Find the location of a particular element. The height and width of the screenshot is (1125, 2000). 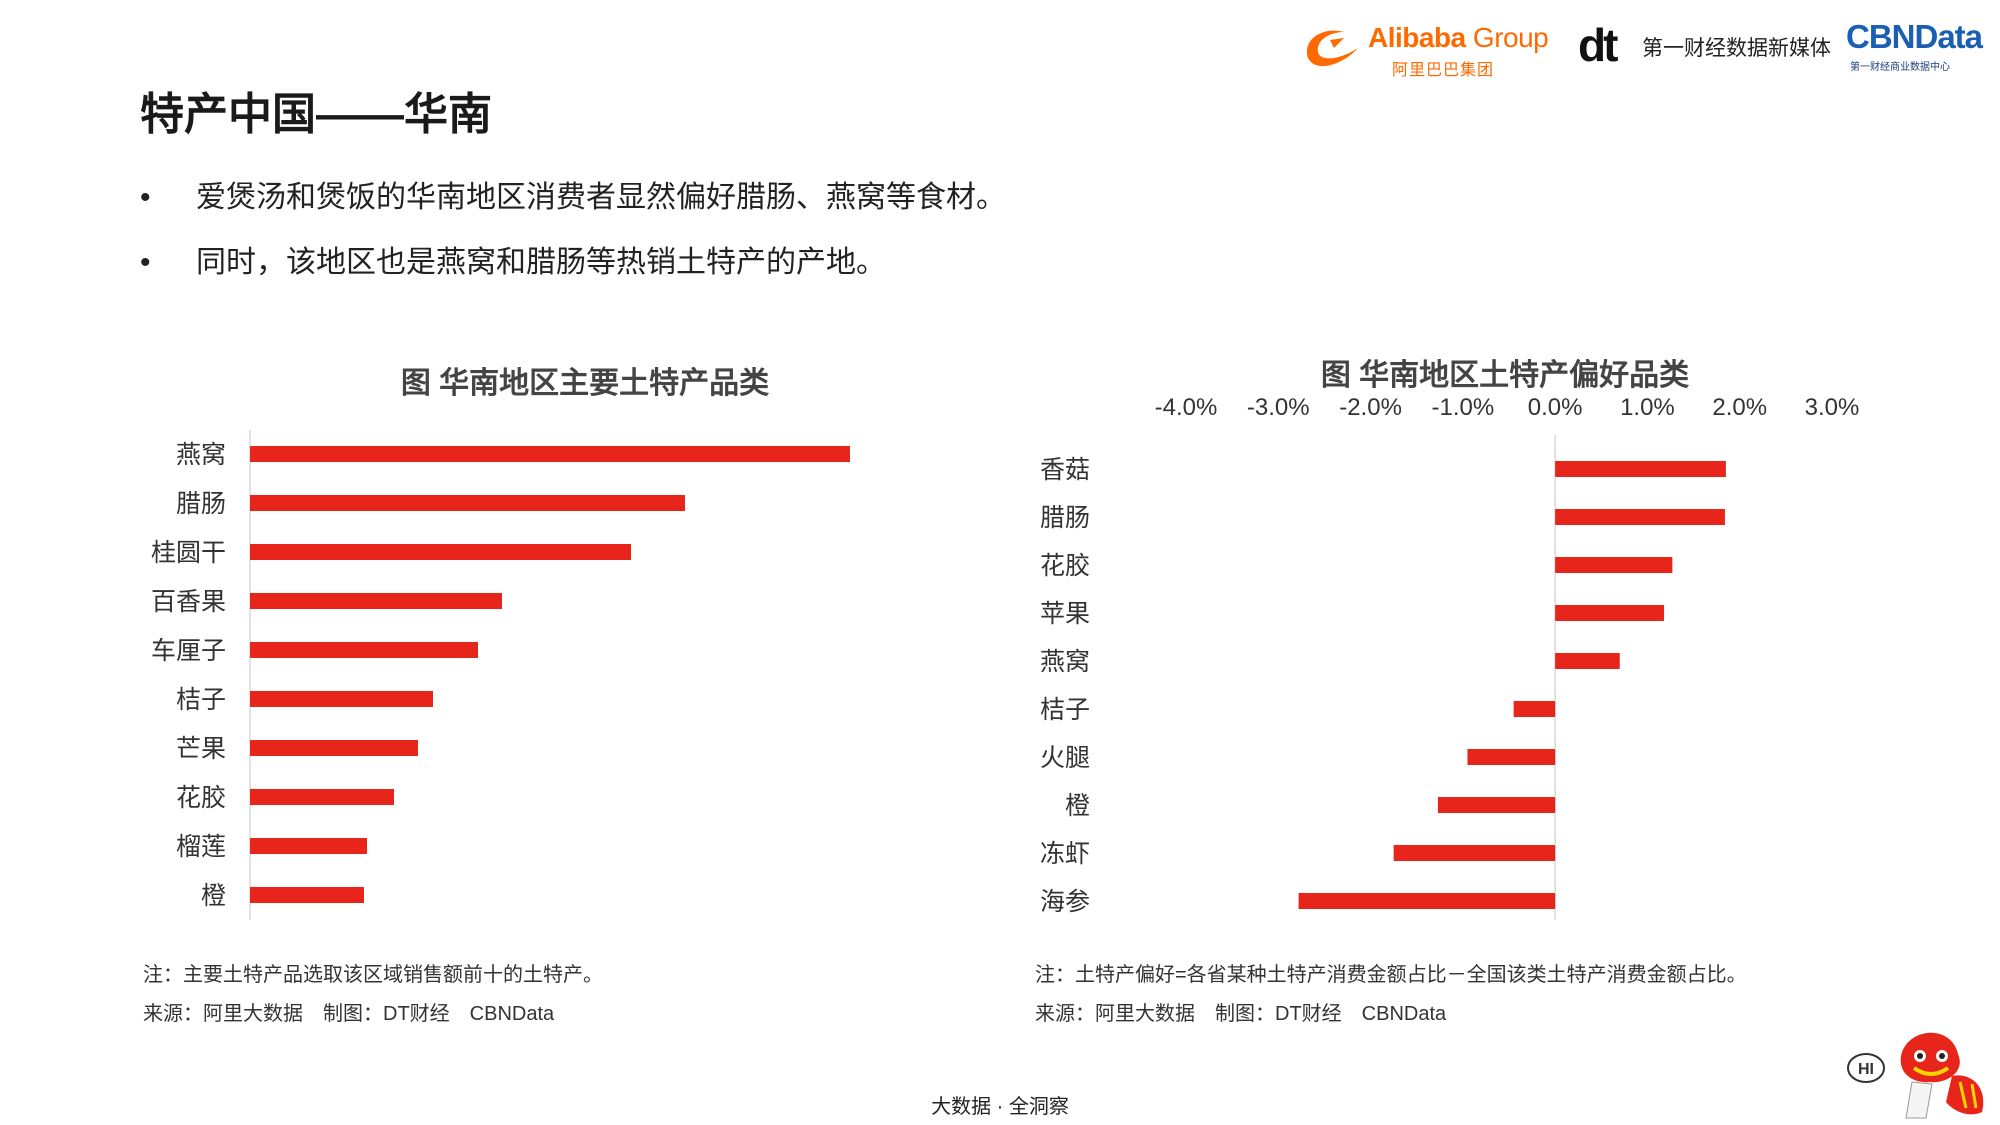

right-chart-tick-label: 2.0% is located at coordinates (1739, 407).